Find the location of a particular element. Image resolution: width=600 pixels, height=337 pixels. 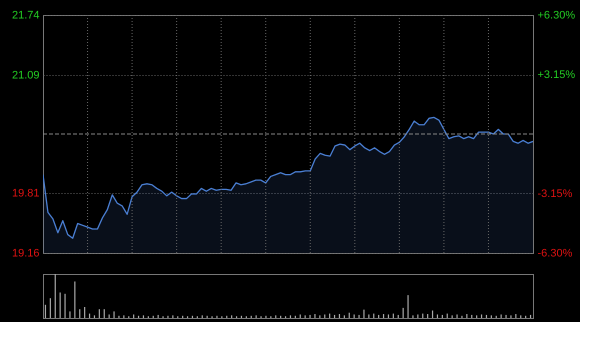

y2-tick-label: +6.30% is located at coordinates (557, 16).